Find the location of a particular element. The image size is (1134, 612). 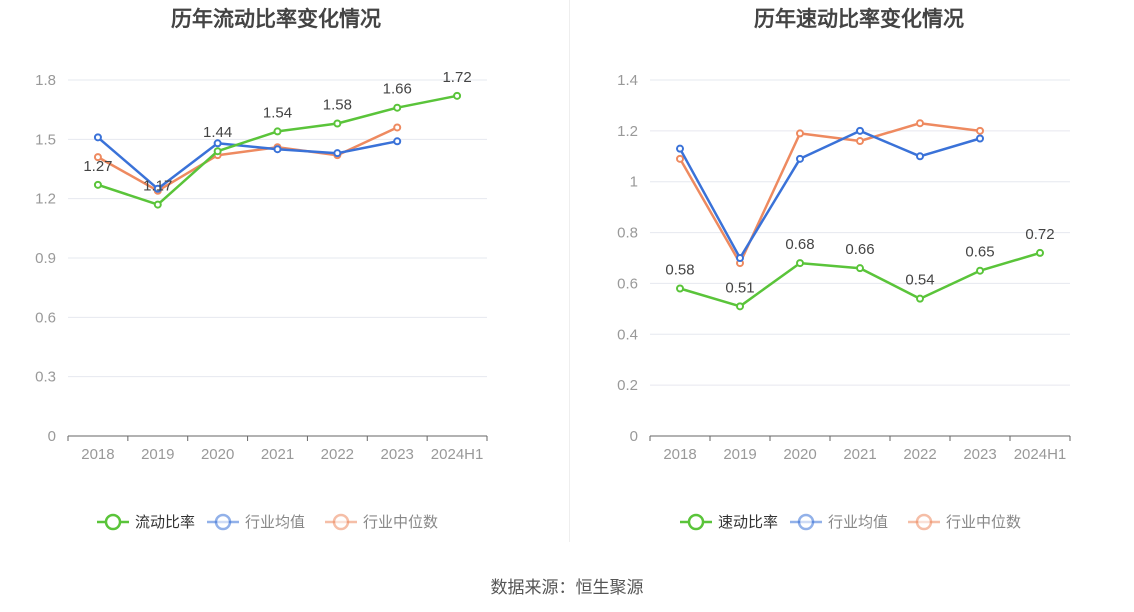

y-tick-label: 0.8 is located at coordinates (627, 233).